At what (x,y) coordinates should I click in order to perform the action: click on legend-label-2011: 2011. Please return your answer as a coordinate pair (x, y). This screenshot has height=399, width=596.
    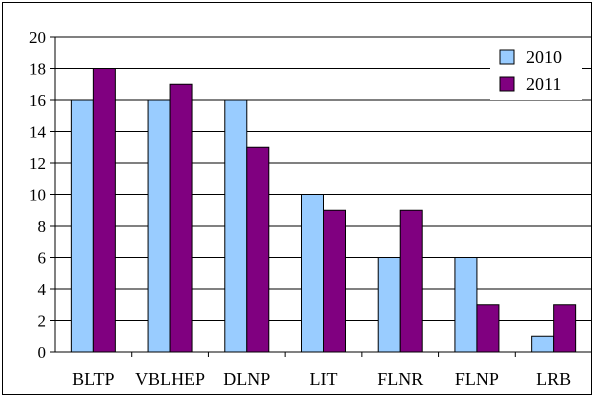
    Looking at the image, I should click on (543, 84).